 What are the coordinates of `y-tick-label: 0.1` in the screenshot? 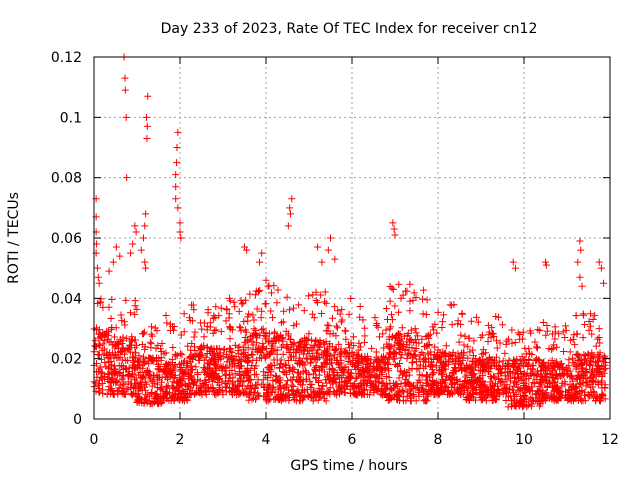 It's located at (71, 118).